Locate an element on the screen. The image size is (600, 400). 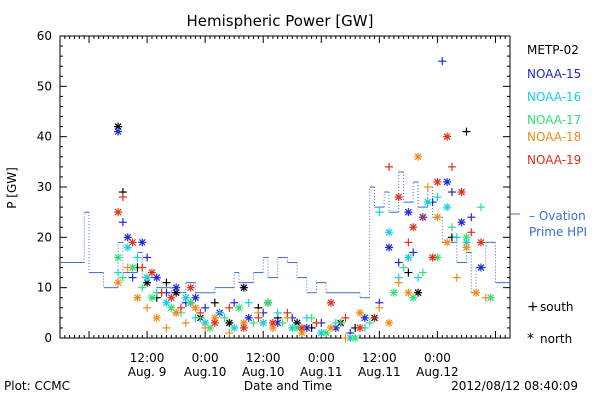
y-axis-label: P [GW] is located at coordinates (12, 188).